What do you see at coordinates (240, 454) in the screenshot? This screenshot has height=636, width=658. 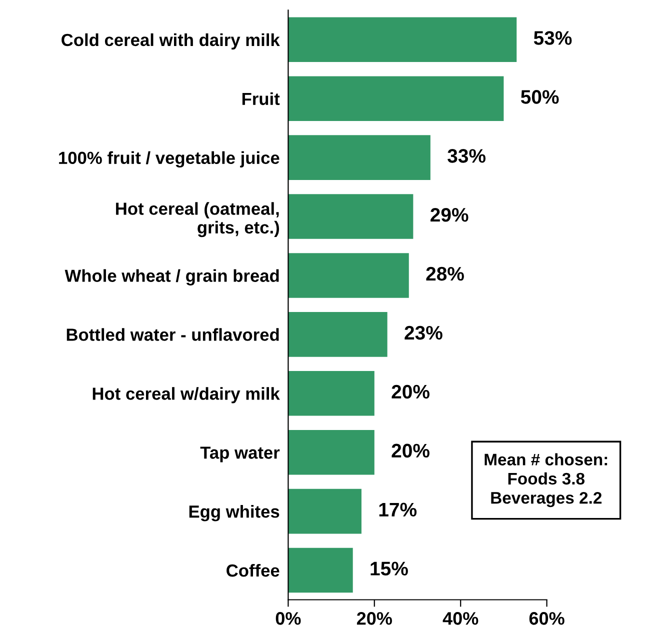 I see `y-tick-label: Tap water` at bounding box center [240, 454].